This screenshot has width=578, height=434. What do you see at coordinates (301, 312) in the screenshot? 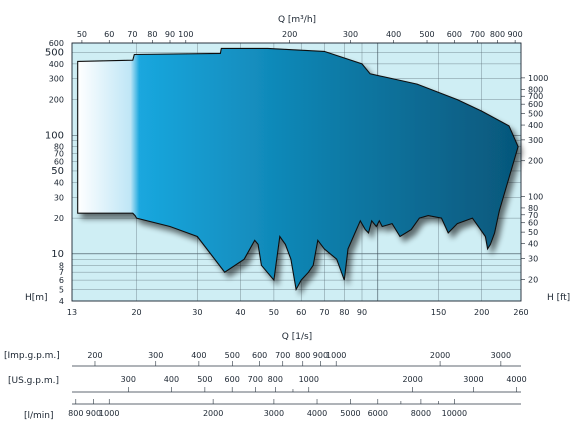
I see `x-tick-label: 60` at bounding box center [301, 312].